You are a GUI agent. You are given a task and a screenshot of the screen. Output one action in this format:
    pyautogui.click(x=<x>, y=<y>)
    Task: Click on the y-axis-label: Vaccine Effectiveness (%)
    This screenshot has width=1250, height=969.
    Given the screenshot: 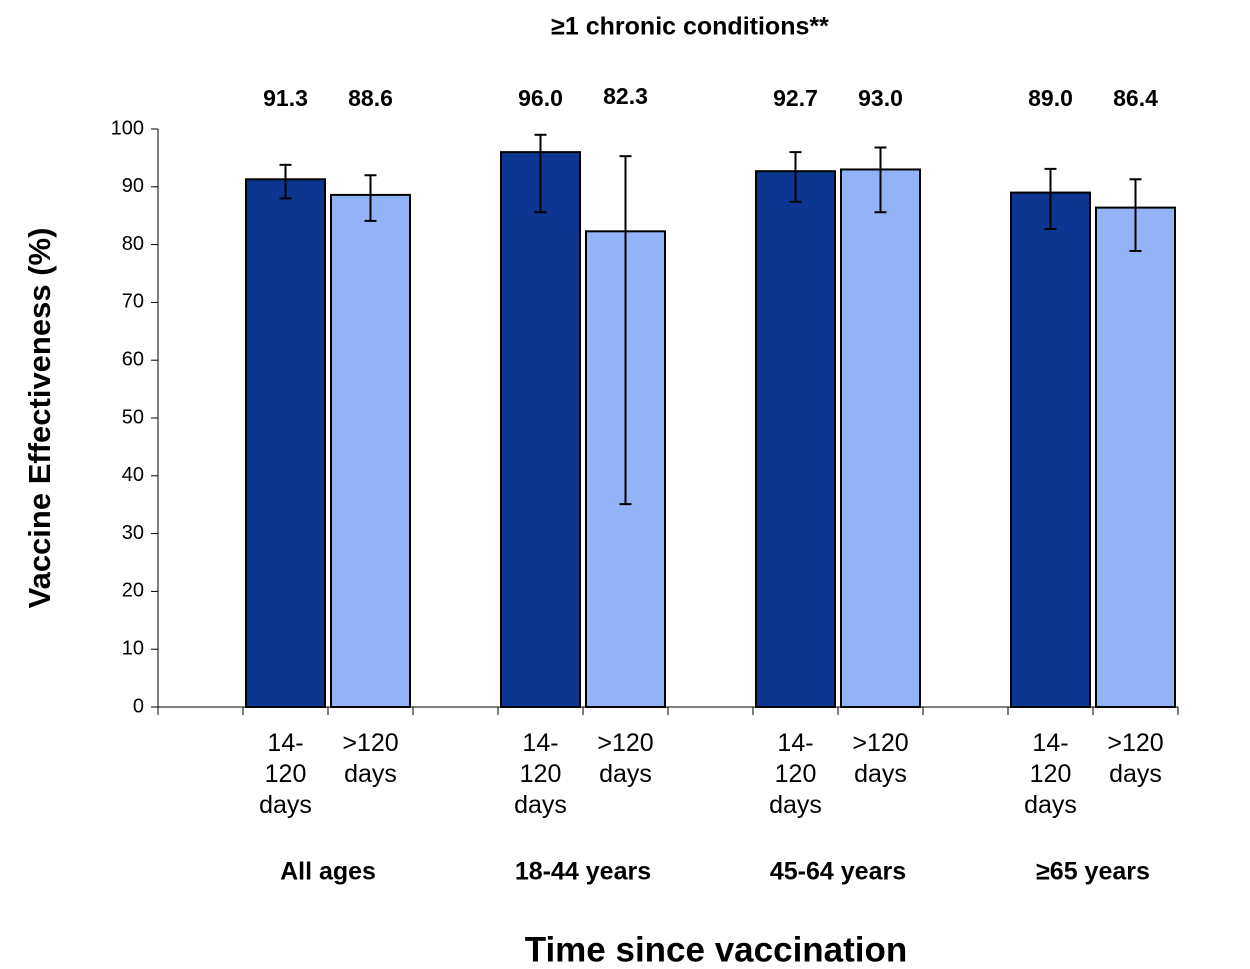 What is the action you would take?
    pyautogui.click(x=39, y=418)
    